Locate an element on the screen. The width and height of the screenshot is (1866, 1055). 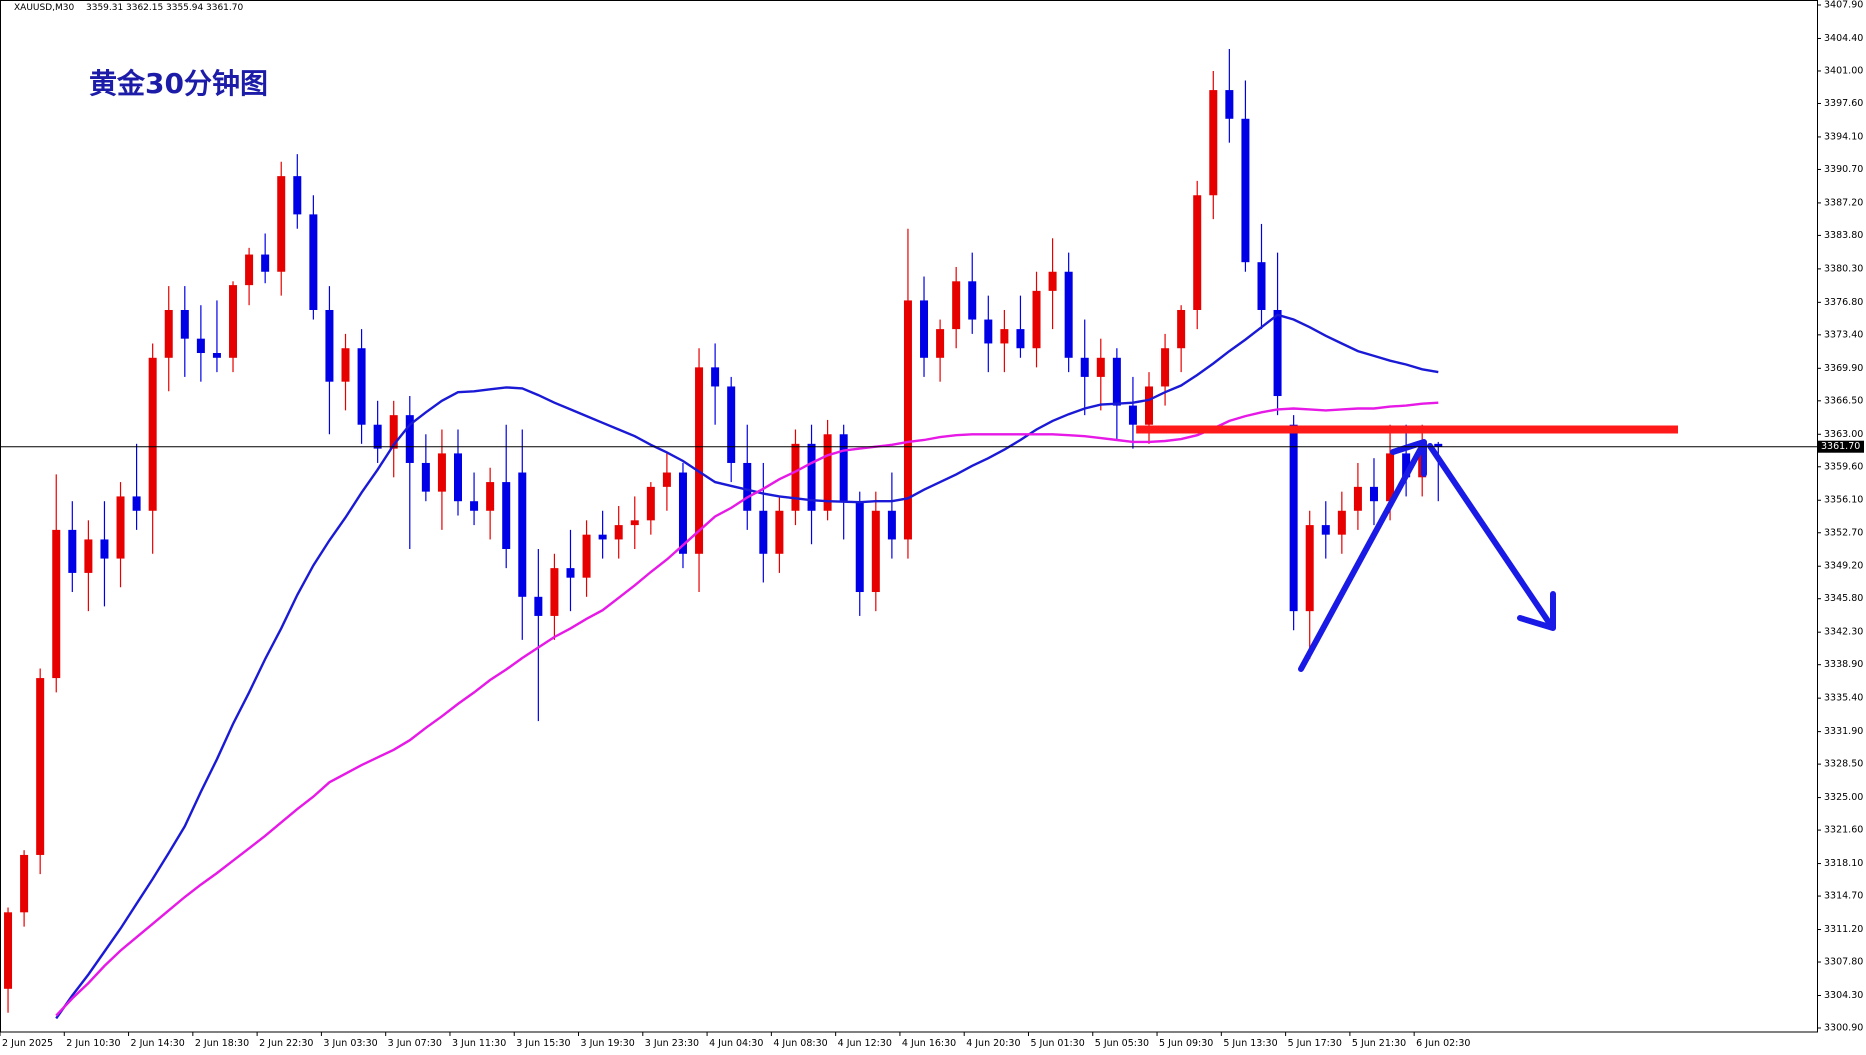
x-tick-label: 3 Jun 15:30 is located at coordinates (543, 1043).